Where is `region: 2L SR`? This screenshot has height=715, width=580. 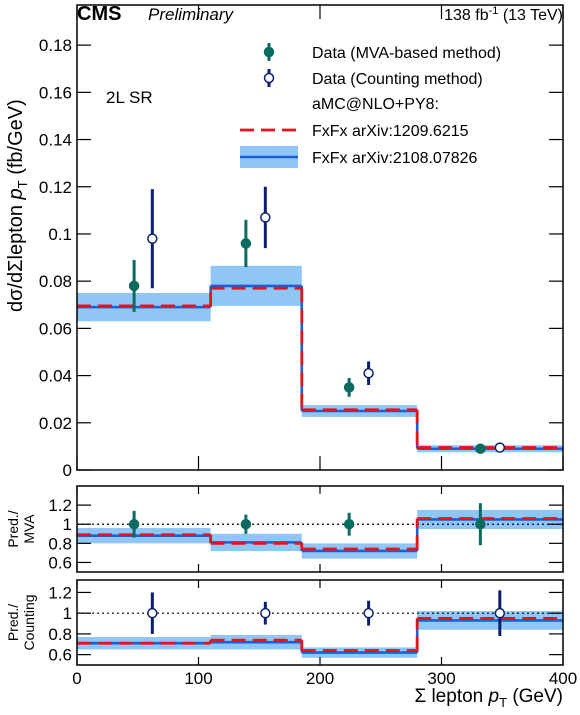 region: 2L SR is located at coordinates (129, 97).